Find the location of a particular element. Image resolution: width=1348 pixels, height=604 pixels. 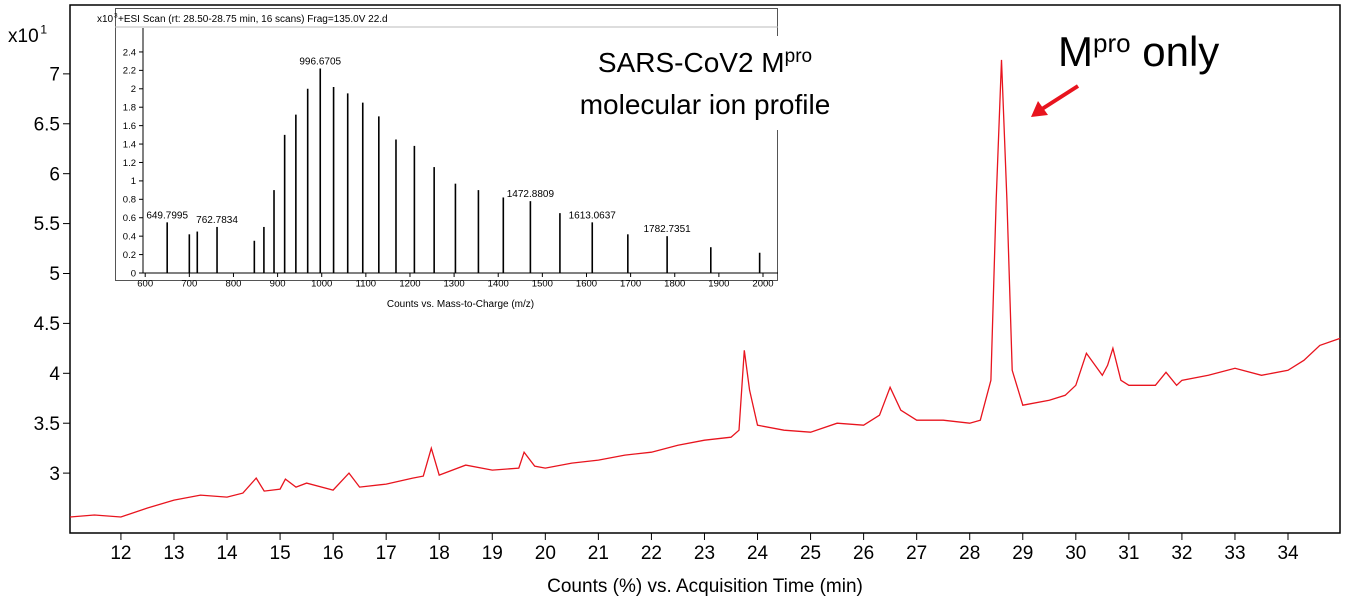

x-tick-label: 16 is located at coordinates (333, 553).